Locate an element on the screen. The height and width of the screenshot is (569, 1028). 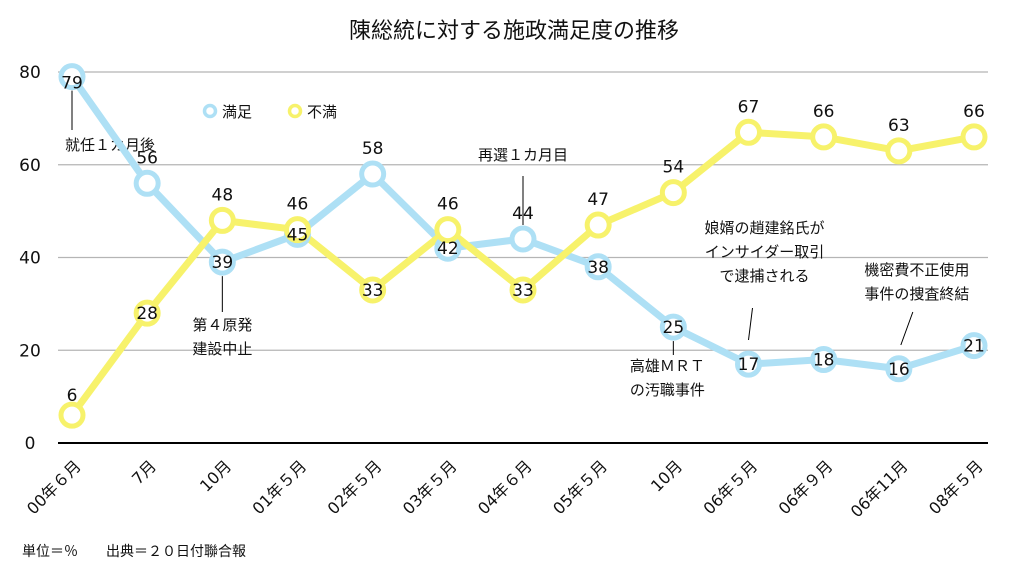
data-label: 58 is located at coordinates (373, 149).